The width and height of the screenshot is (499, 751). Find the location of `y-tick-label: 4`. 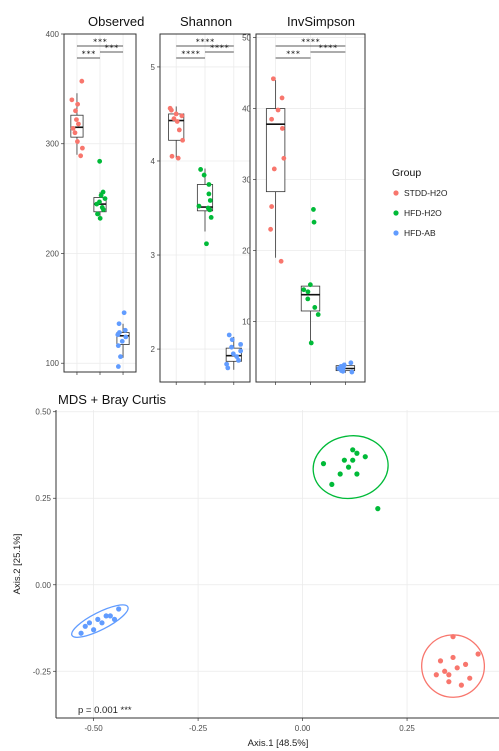

y-tick-label: 4 is located at coordinates (153, 161).